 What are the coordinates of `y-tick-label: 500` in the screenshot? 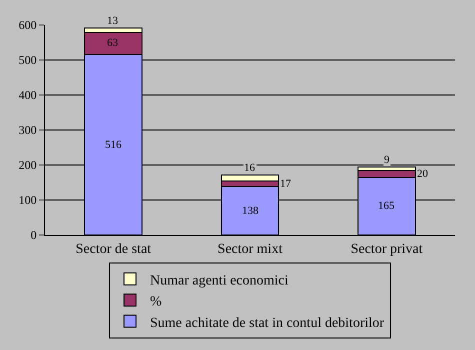 It's located at (27, 60).